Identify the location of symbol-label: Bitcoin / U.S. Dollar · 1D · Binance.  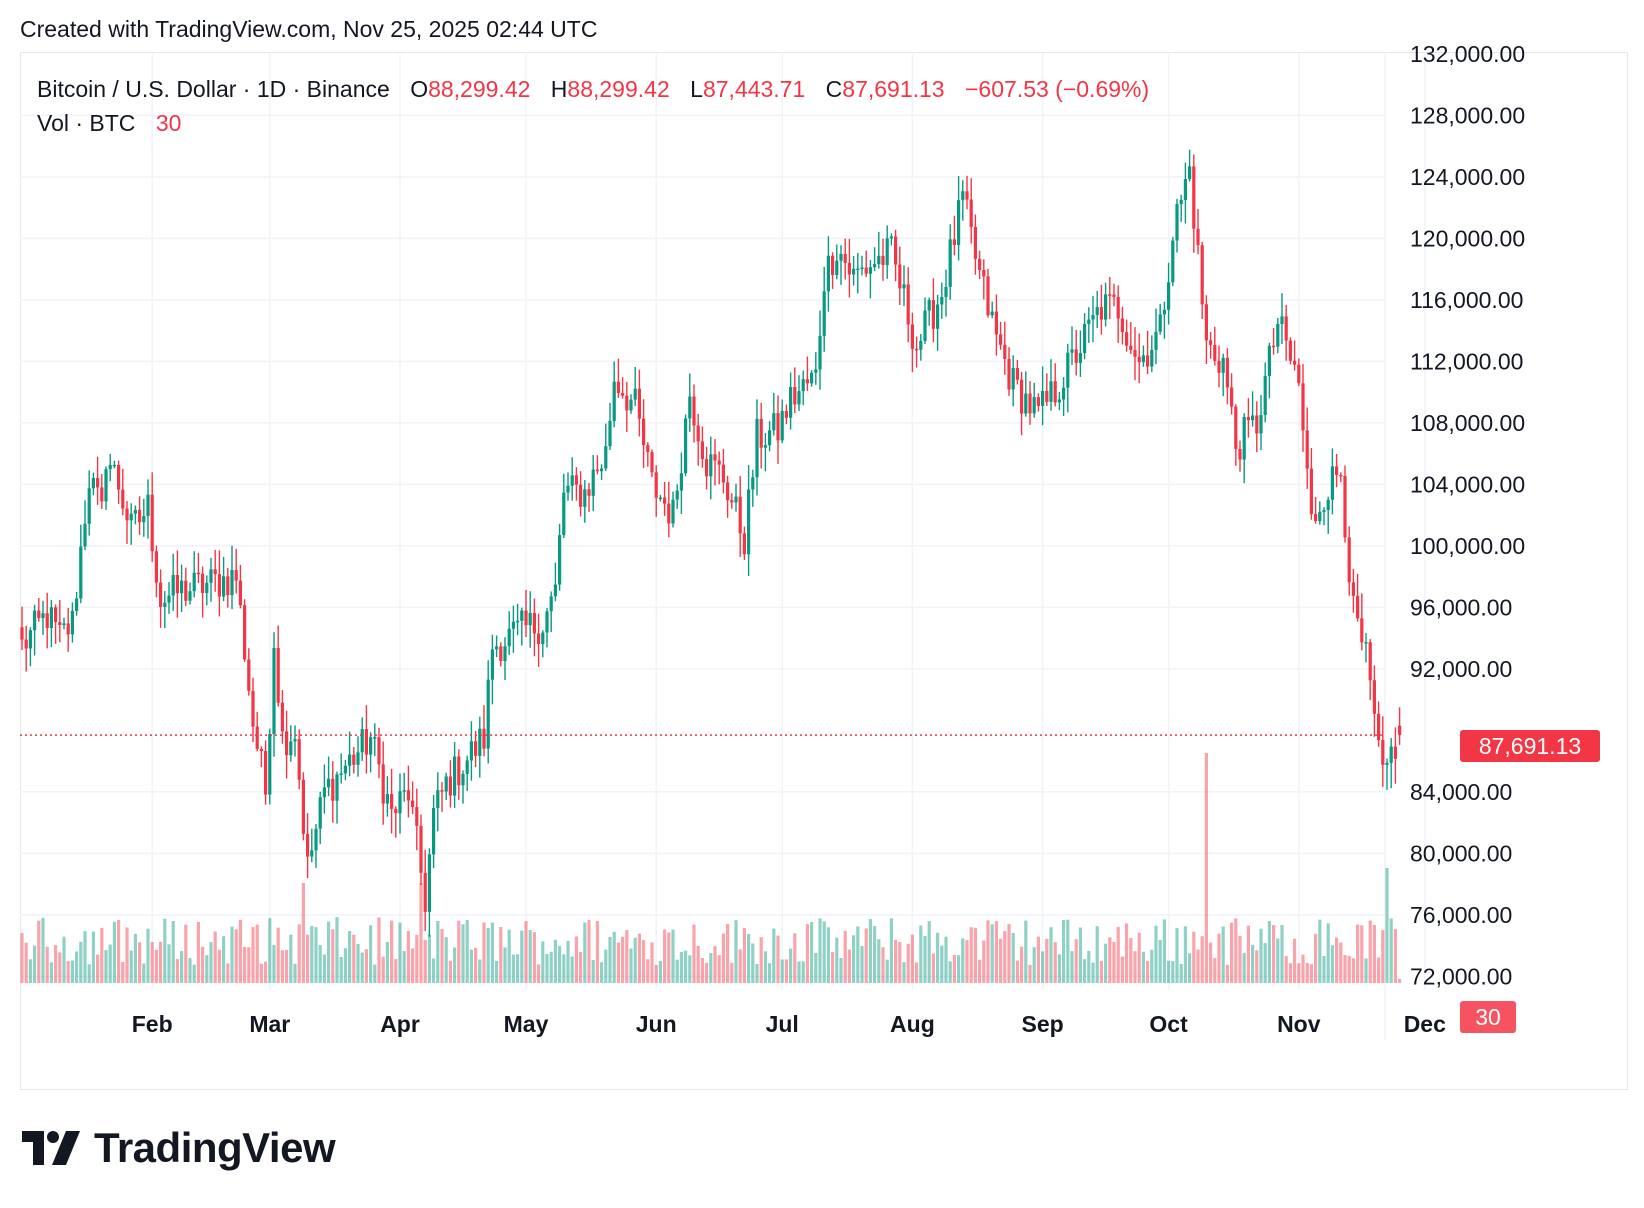
(213, 89).